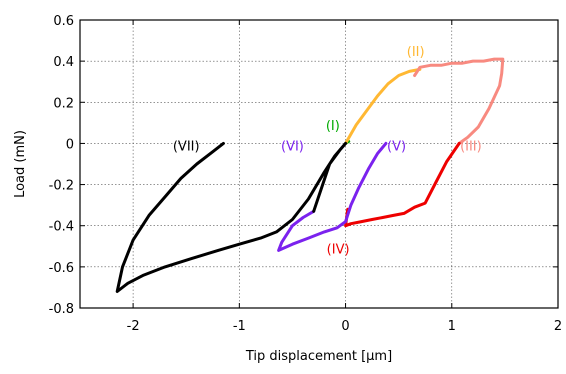  I want to click on segment-label: (V), so click(396, 146).